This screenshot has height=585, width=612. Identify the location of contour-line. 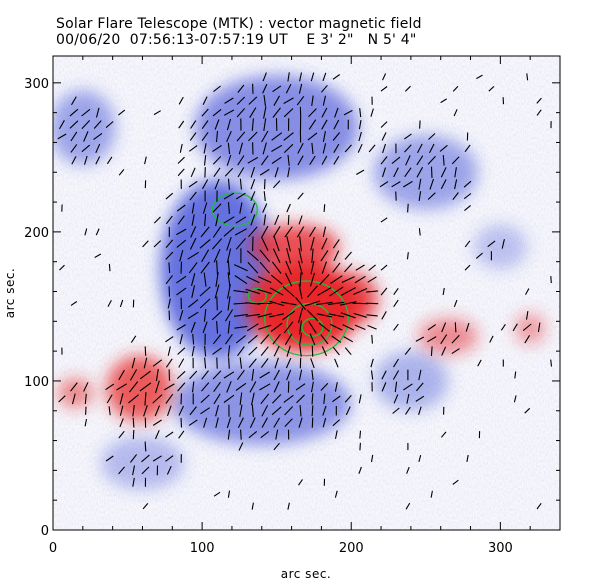
(309, 324).